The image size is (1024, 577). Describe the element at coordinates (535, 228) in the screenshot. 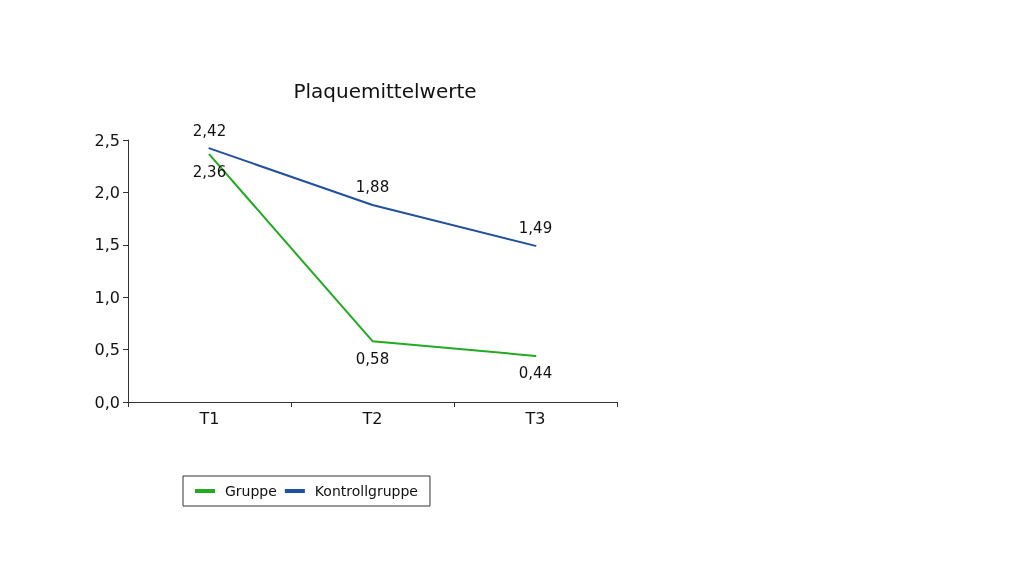

I see `data-label: 1,49` at that location.